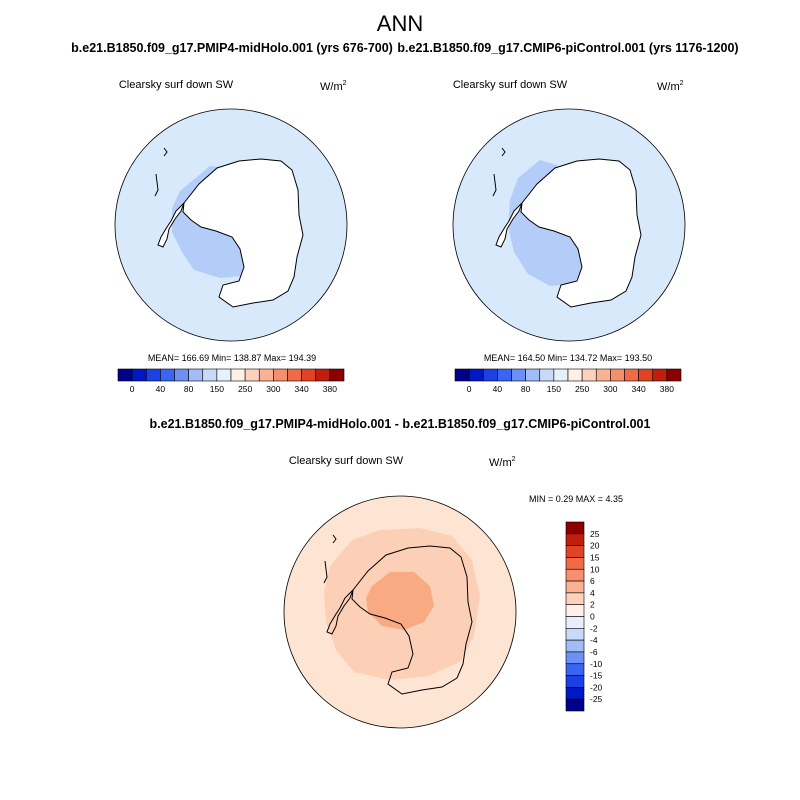 Image resolution: width=800 pixels, height=800 pixels. I want to click on panel-picontrol-variable-label: Clearsky surf down SW, so click(510, 85).